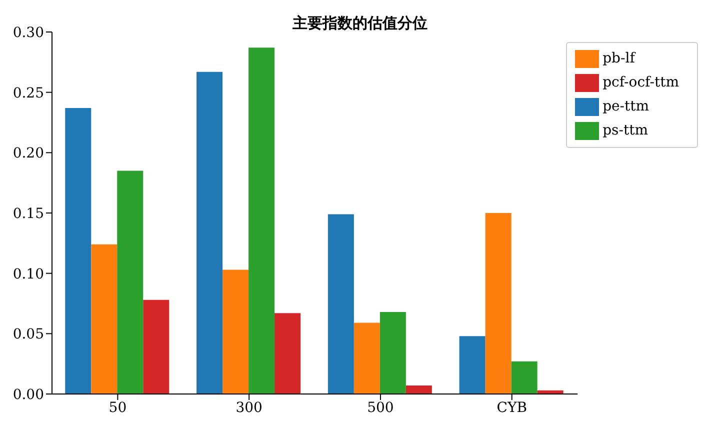 The image size is (720, 432). What do you see at coordinates (626, 106) in the screenshot?
I see `legend-label: pe-ttm` at bounding box center [626, 106].